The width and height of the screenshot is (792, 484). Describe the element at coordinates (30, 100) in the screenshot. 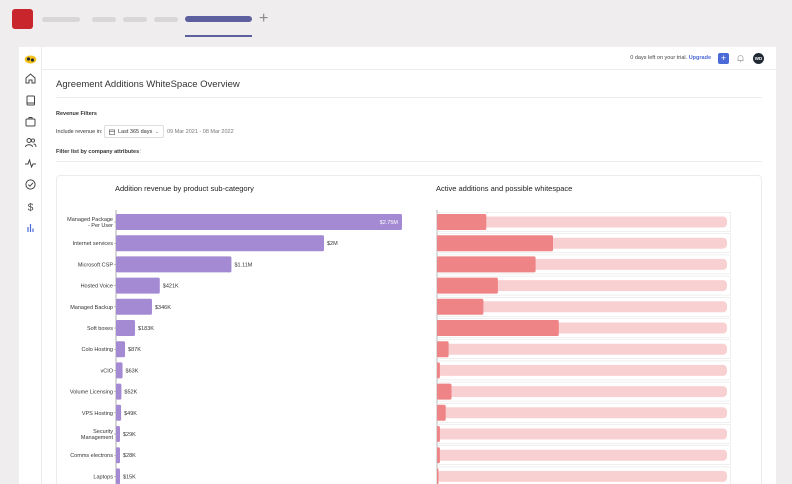

I see `book-icon` at that location.